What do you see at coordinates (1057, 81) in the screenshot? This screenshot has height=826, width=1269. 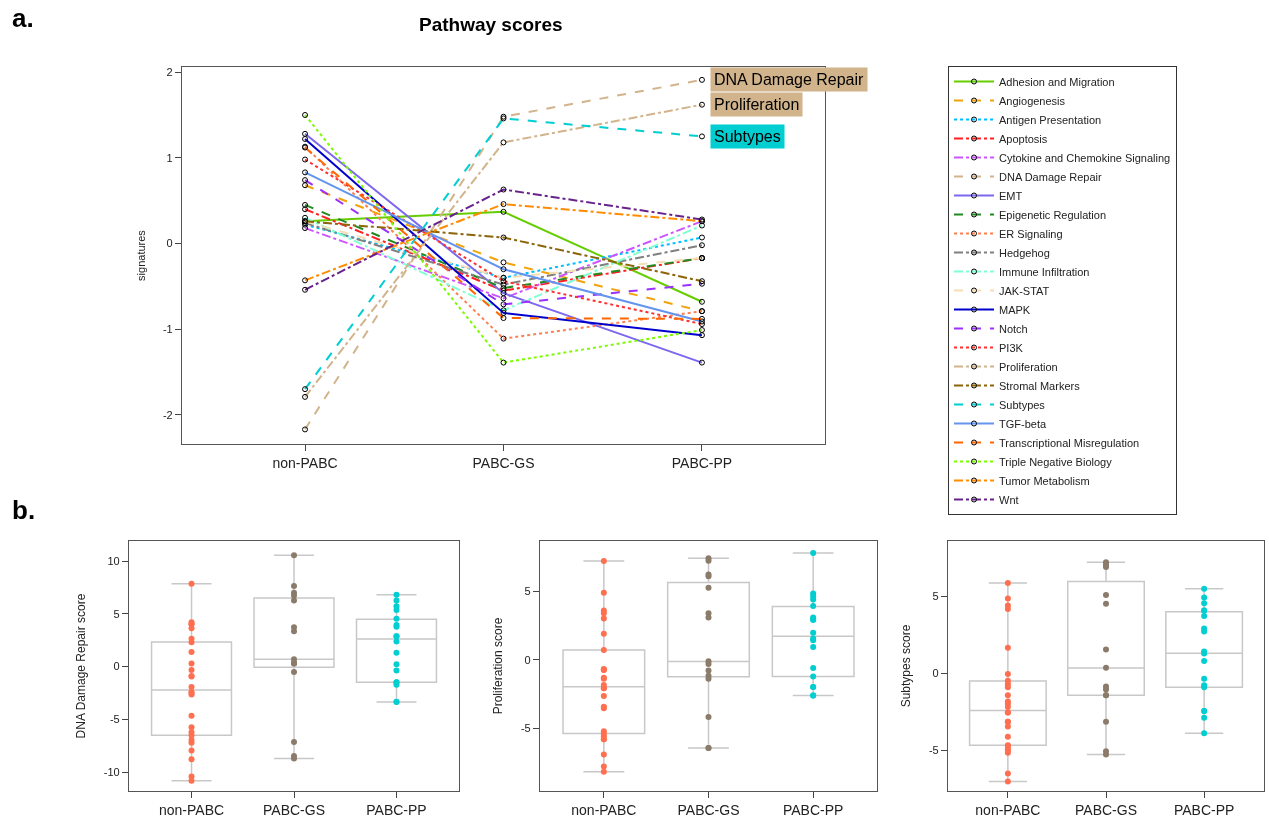 I see `legend-label: Adhesion and Migration` at bounding box center [1057, 81].